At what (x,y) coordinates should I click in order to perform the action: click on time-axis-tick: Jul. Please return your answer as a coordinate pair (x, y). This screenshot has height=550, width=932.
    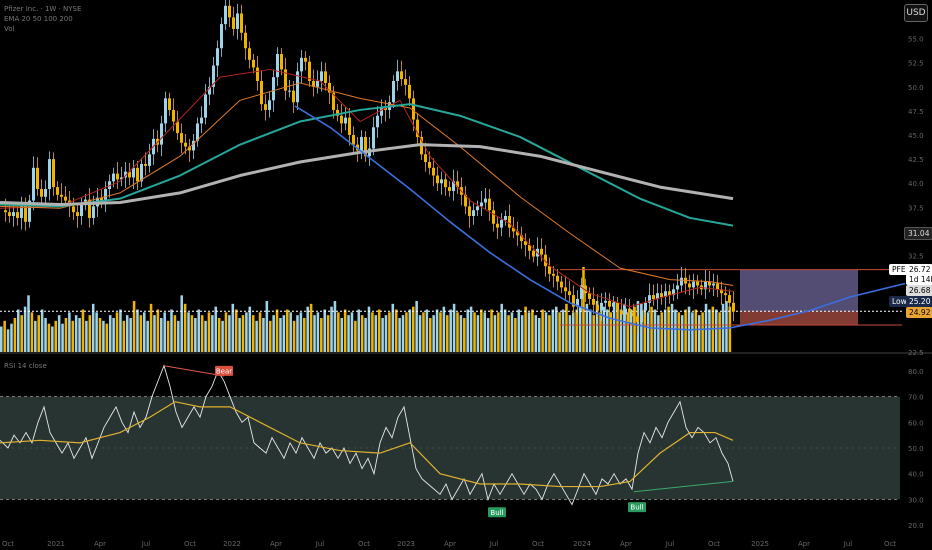
    Looking at the image, I should click on (320, 544).